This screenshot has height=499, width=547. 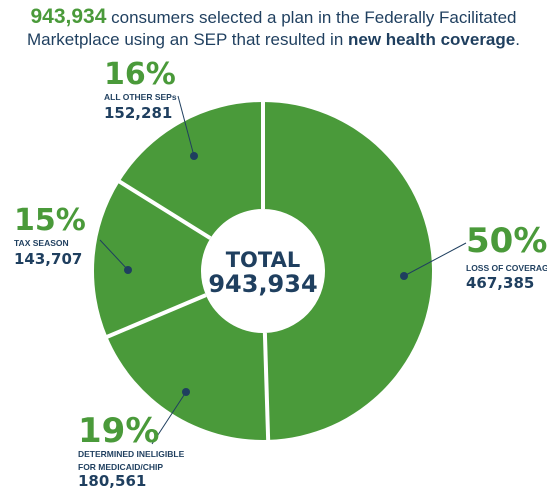 What do you see at coordinates (50, 220) in the screenshot?
I see `percent-label-tax-season: 15%` at bounding box center [50, 220].